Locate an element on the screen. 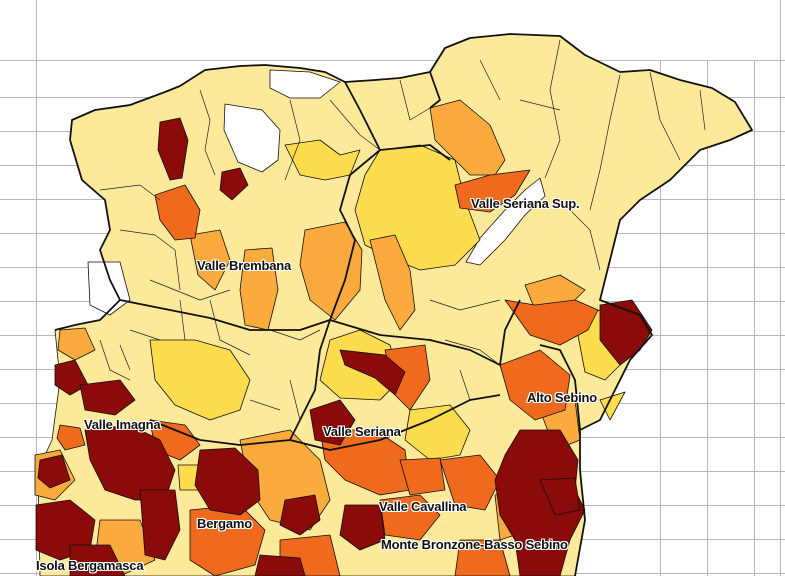 Image resolution: width=785 pixels, height=576 pixels. label-valle-seriana: Valle Seriana is located at coordinates (362, 431).